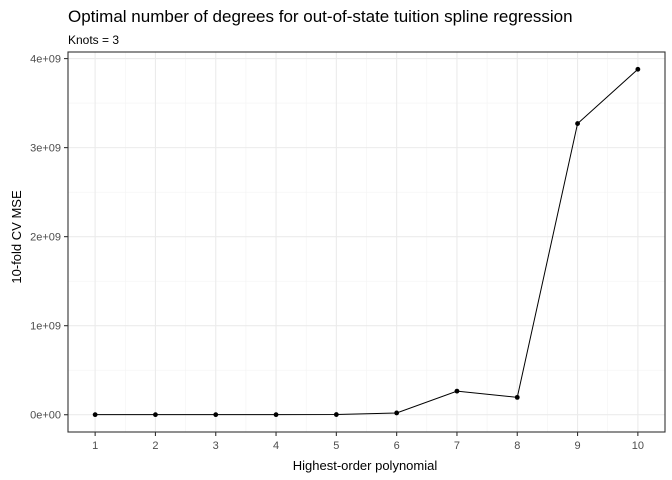 The width and height of the screenshot is (672, 480). I want to click on x-tick-label-10: 10, so click(638, 446).